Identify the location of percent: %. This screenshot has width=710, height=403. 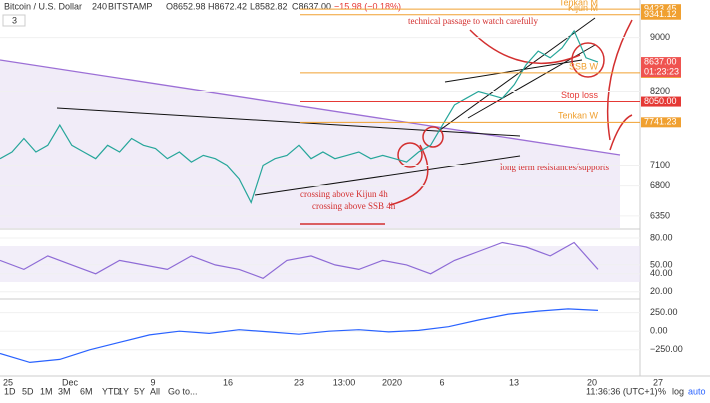
(662, 391).